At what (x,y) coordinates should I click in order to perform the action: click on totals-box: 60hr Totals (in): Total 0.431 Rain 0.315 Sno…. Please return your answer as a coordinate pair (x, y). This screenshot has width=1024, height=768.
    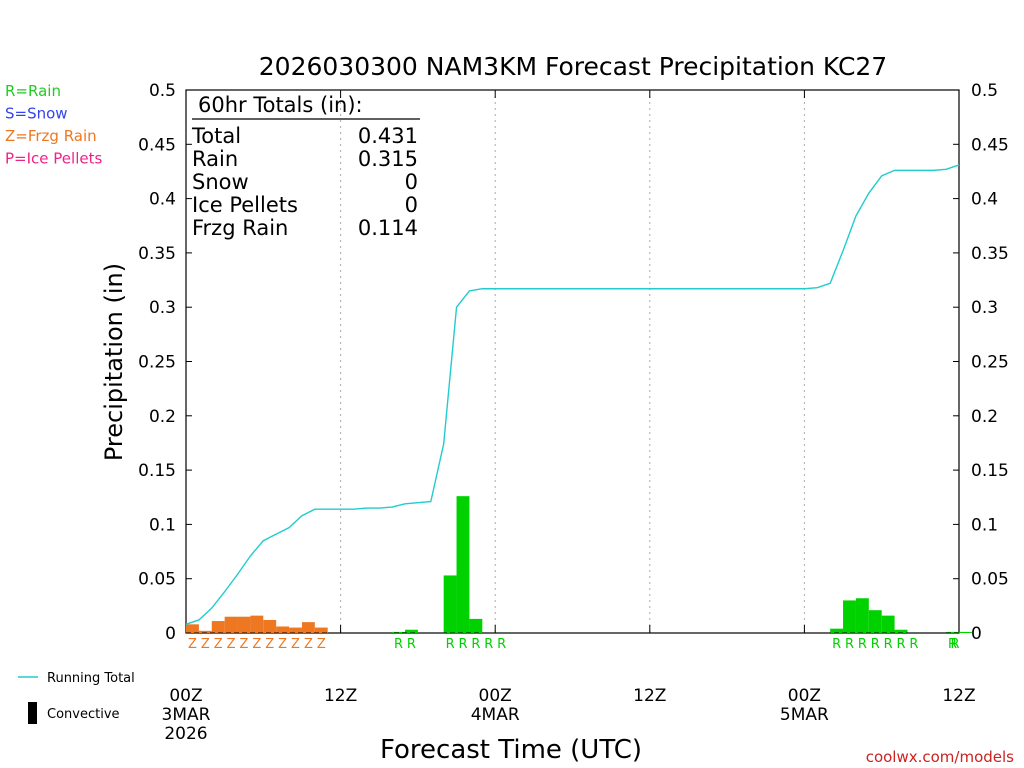
    Looking at the image, I should click on (305, 166).